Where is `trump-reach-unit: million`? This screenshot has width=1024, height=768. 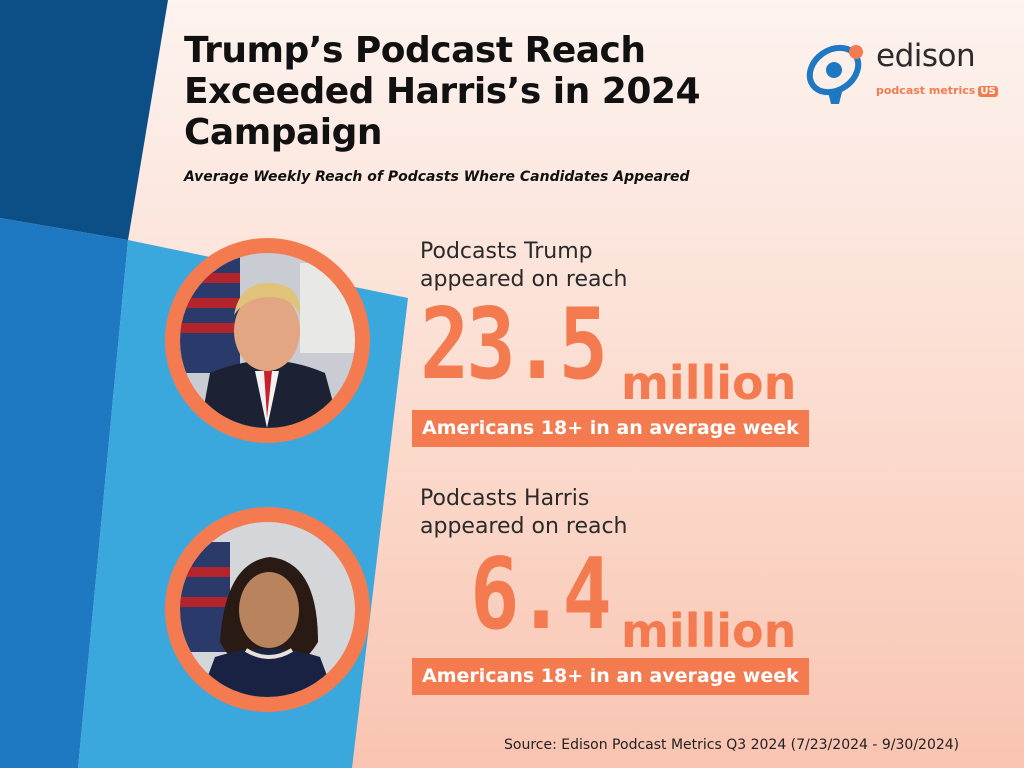 trump-reach-unit: million is located at coordinates (709, 383).